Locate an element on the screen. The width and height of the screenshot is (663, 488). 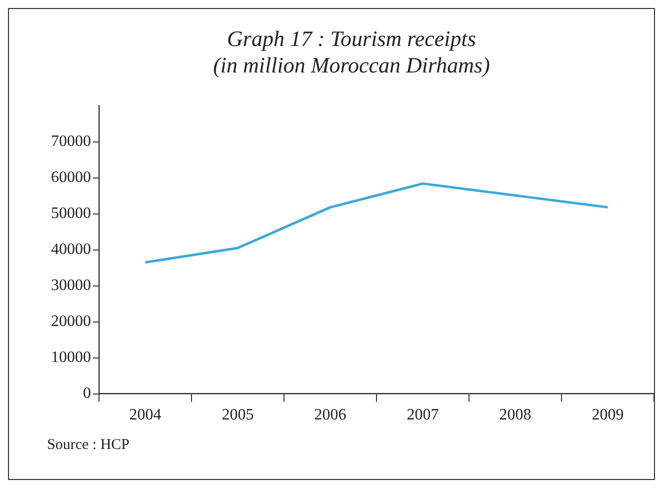
y-tick-label: 50000 is located at coordinates (71, 213).